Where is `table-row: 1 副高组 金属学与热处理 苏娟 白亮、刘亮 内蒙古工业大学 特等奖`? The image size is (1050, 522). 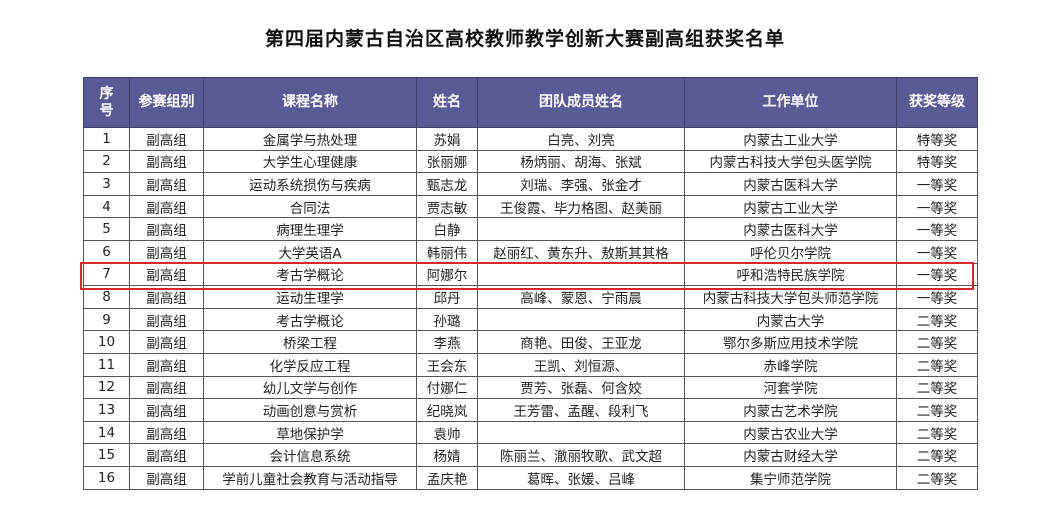 table-row: 1 副高组 金属学与热处理 苏娟 白亮、刘亮 内蒙古工业大学 特等奖 is located at coordinates (530, 139).